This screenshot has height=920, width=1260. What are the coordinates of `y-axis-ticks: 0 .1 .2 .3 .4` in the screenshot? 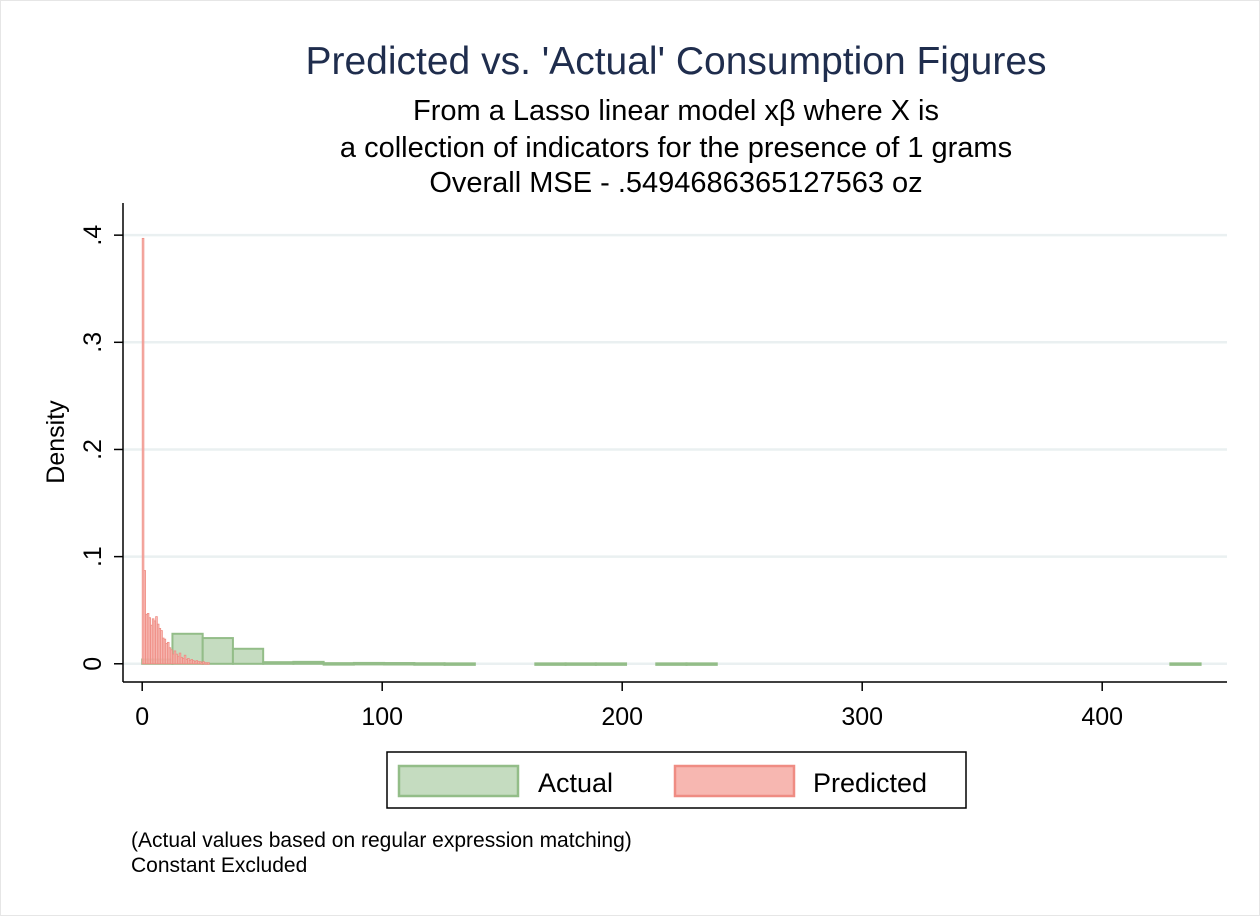 It's located at (101, 448).